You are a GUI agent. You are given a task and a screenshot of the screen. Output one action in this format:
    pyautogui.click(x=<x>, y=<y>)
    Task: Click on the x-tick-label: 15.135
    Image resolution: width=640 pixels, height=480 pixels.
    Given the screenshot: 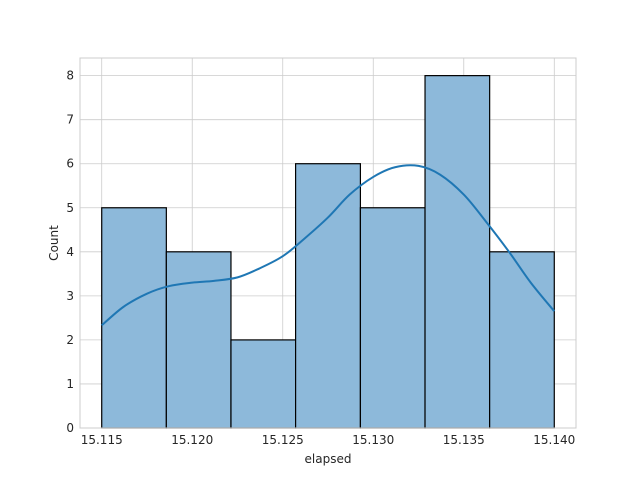 What is the action you would take?
    pyautogui.click(x=464, y=440)
    